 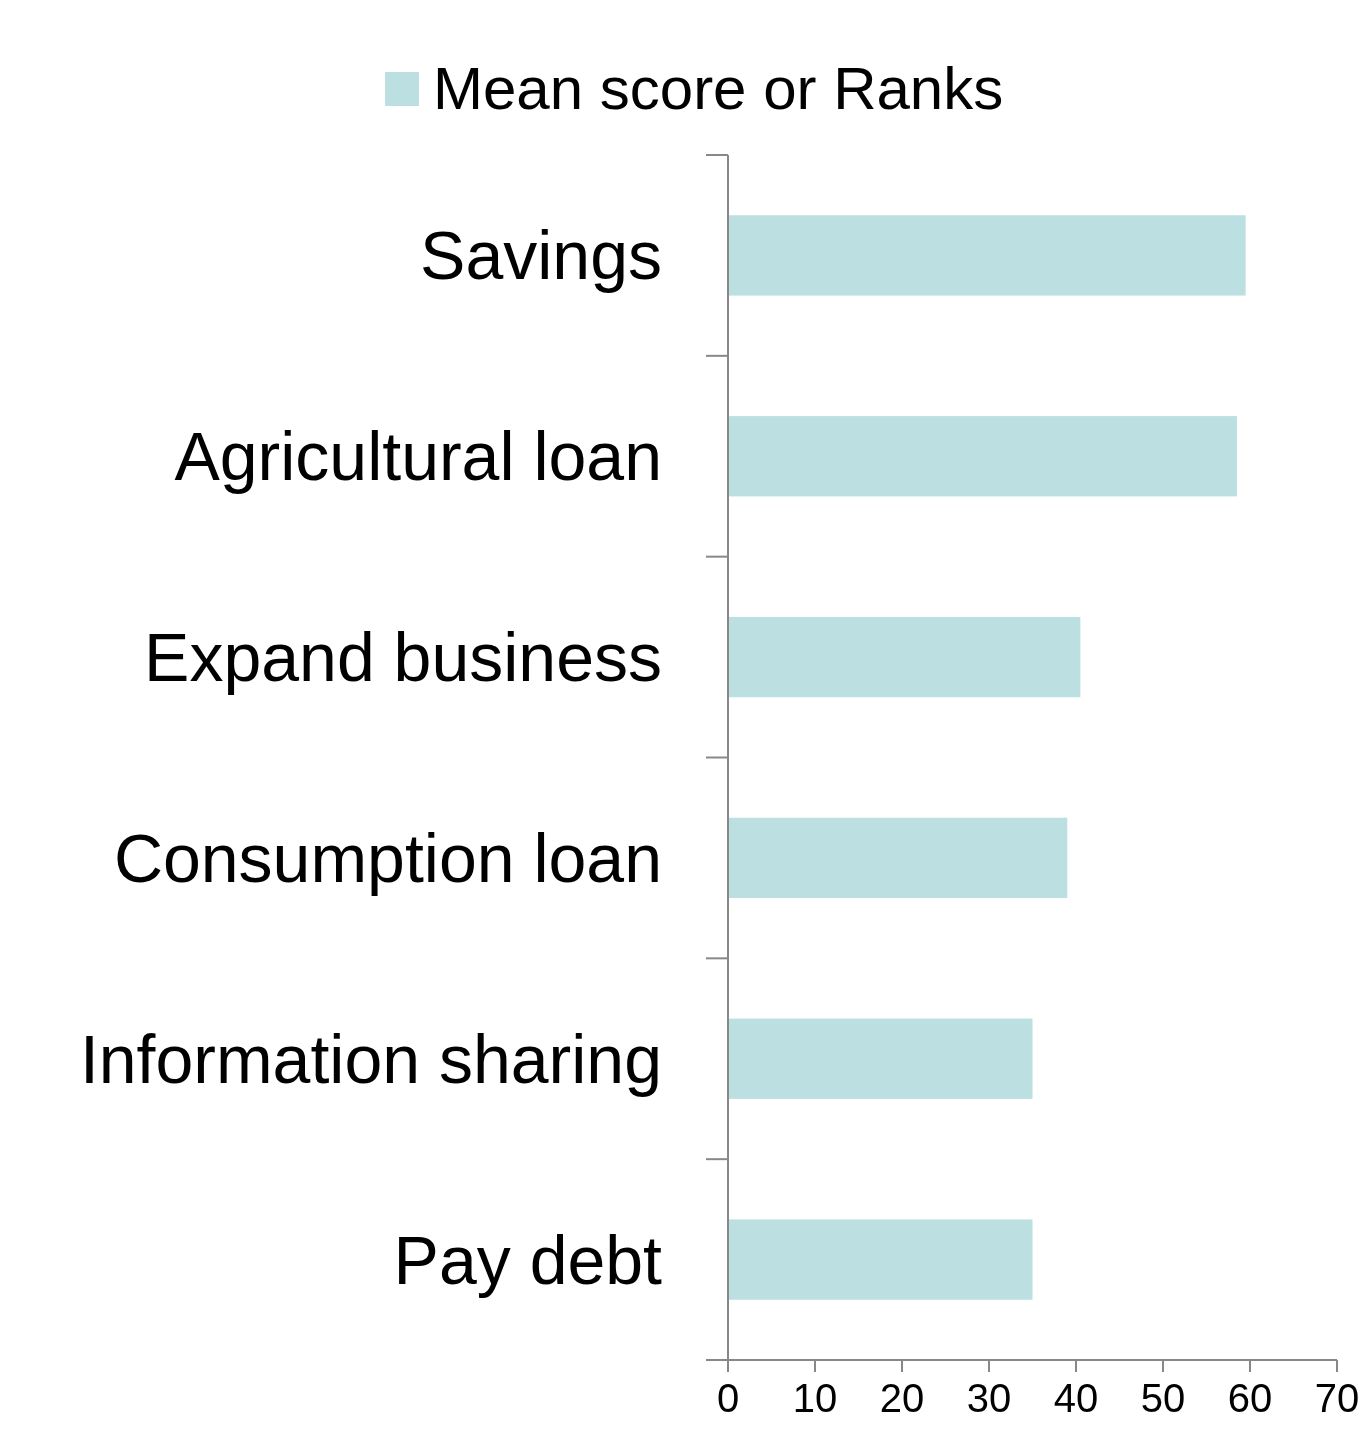 What do you see at coordinates (418, 456) in the screenshot?
I see `y-tick-label: Agricultural loan` at bounding box center [418, 456].